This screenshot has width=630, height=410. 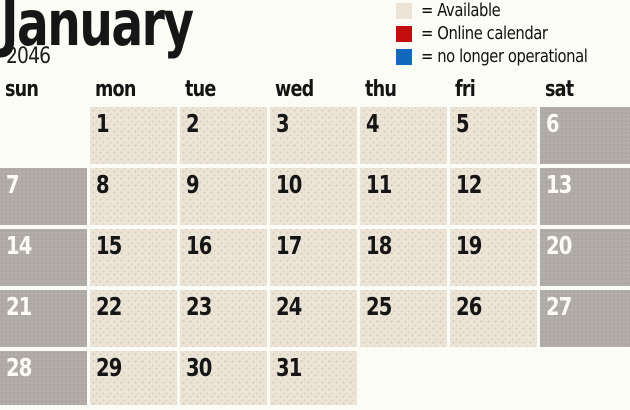 I want to click on day-cell: 12, so click(x=493, y=196).